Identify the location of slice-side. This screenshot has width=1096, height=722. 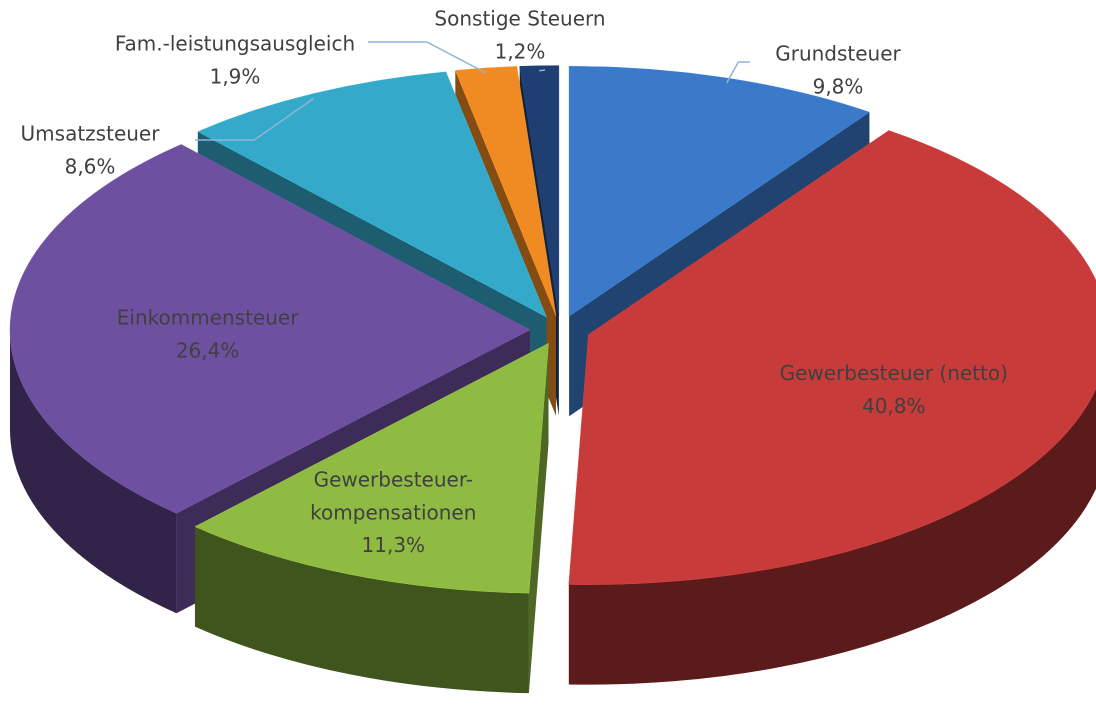
(538, 518).